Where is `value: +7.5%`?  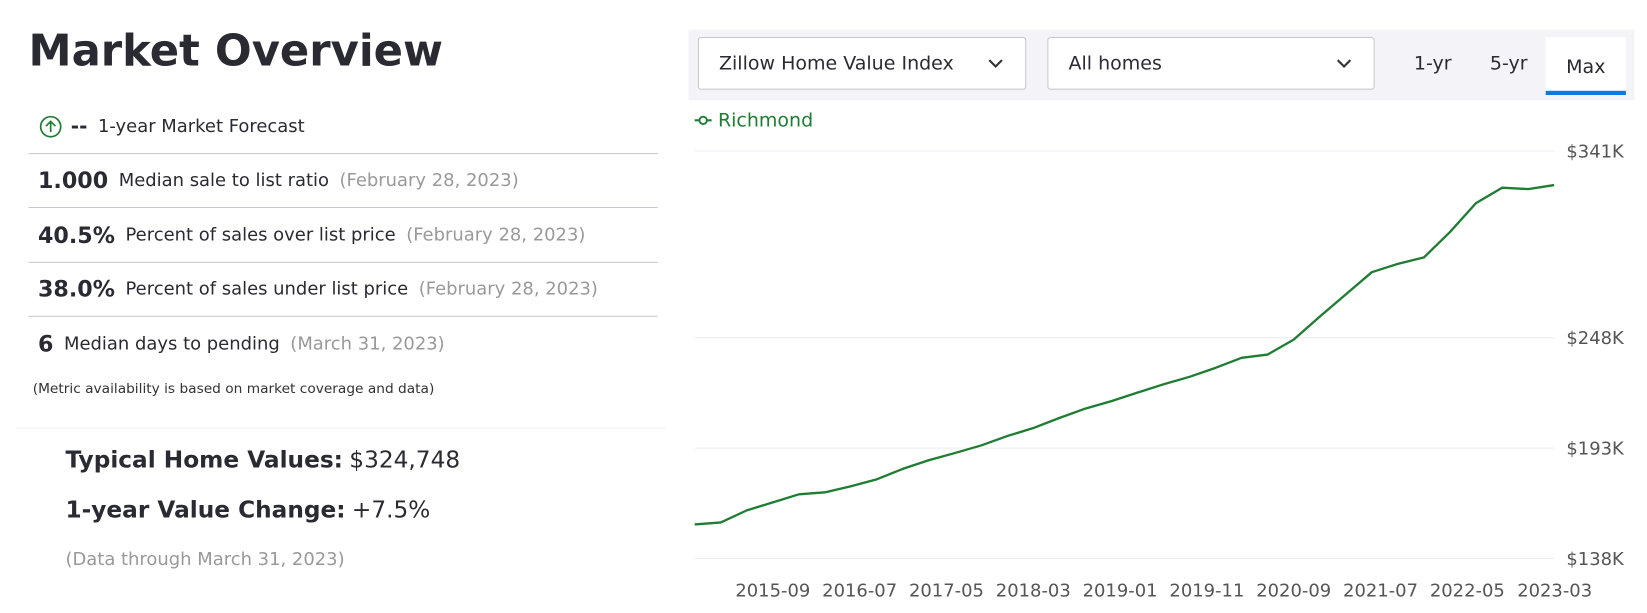 value: +7.5% is located at coordinates (391, 510).